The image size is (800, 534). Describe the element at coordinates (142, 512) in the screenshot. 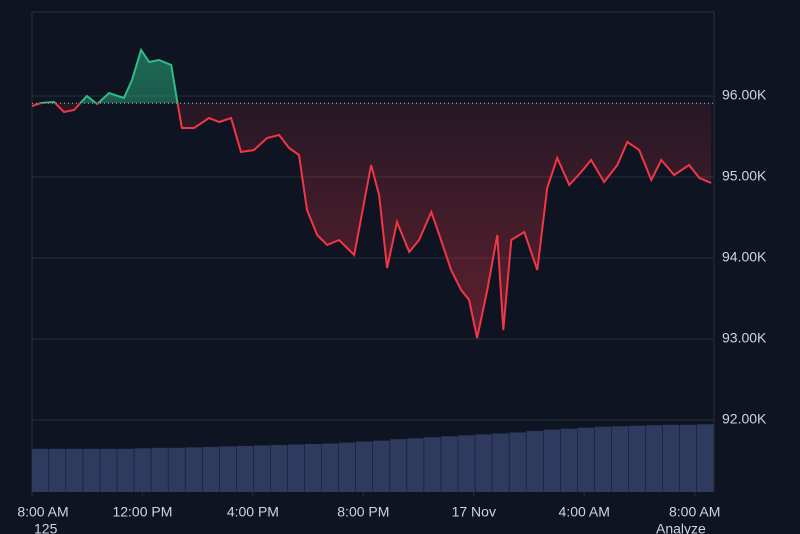

I see `x-tick-label: 12:00 PM` at that location.